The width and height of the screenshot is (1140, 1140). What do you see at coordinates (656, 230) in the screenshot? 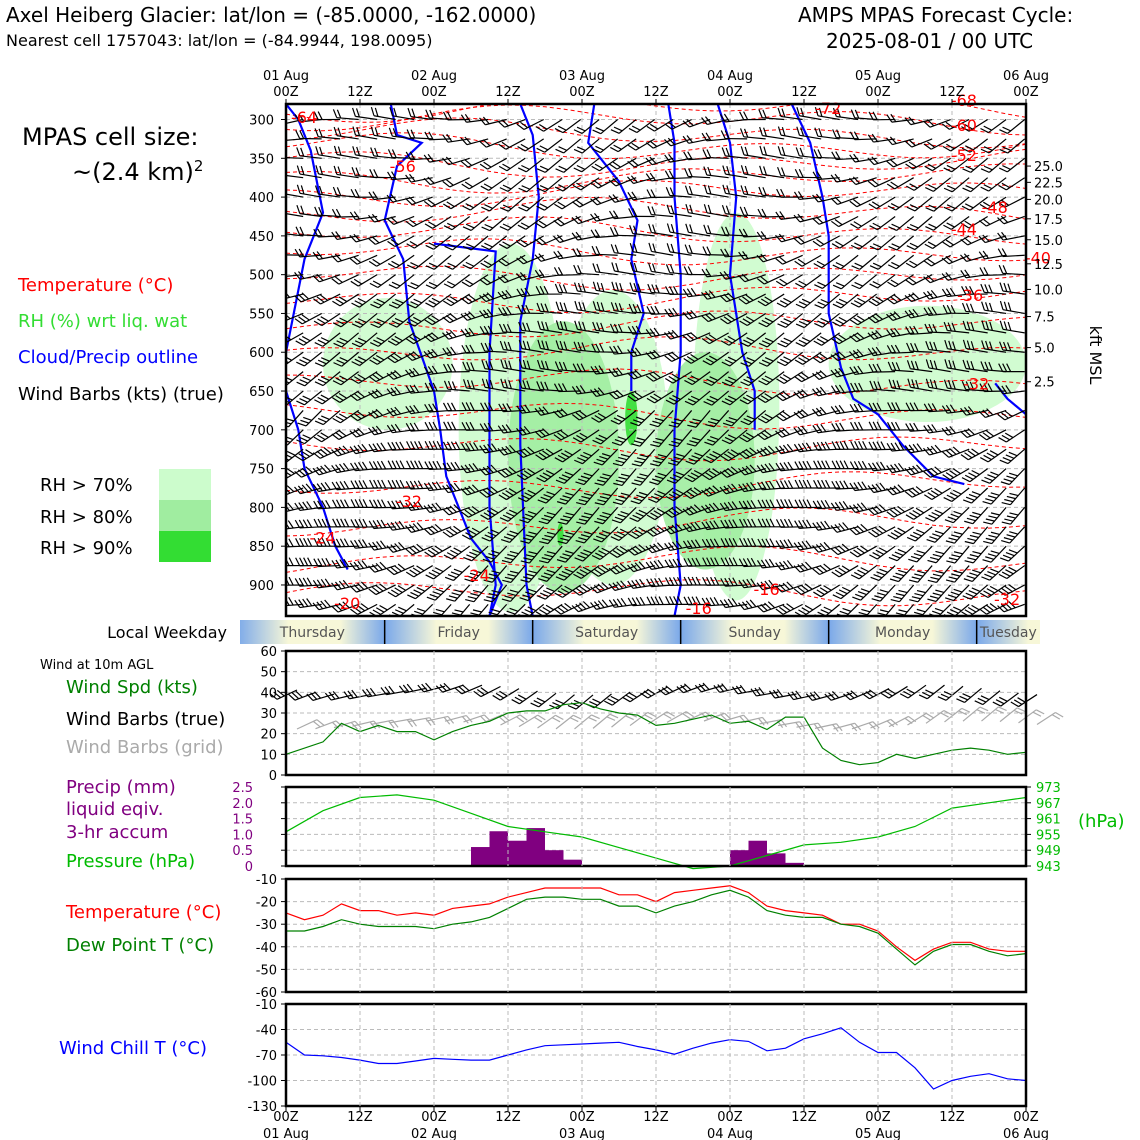
I see `temperature-contour` at bounding box center [656, 230].